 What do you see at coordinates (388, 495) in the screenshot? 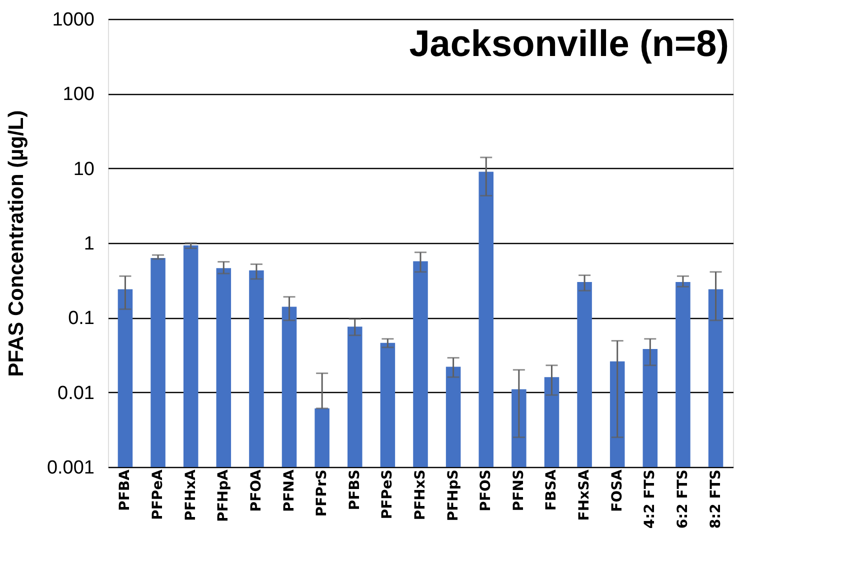
I see `x-tick-label: PFPeS` at bounding box center [388, 495].